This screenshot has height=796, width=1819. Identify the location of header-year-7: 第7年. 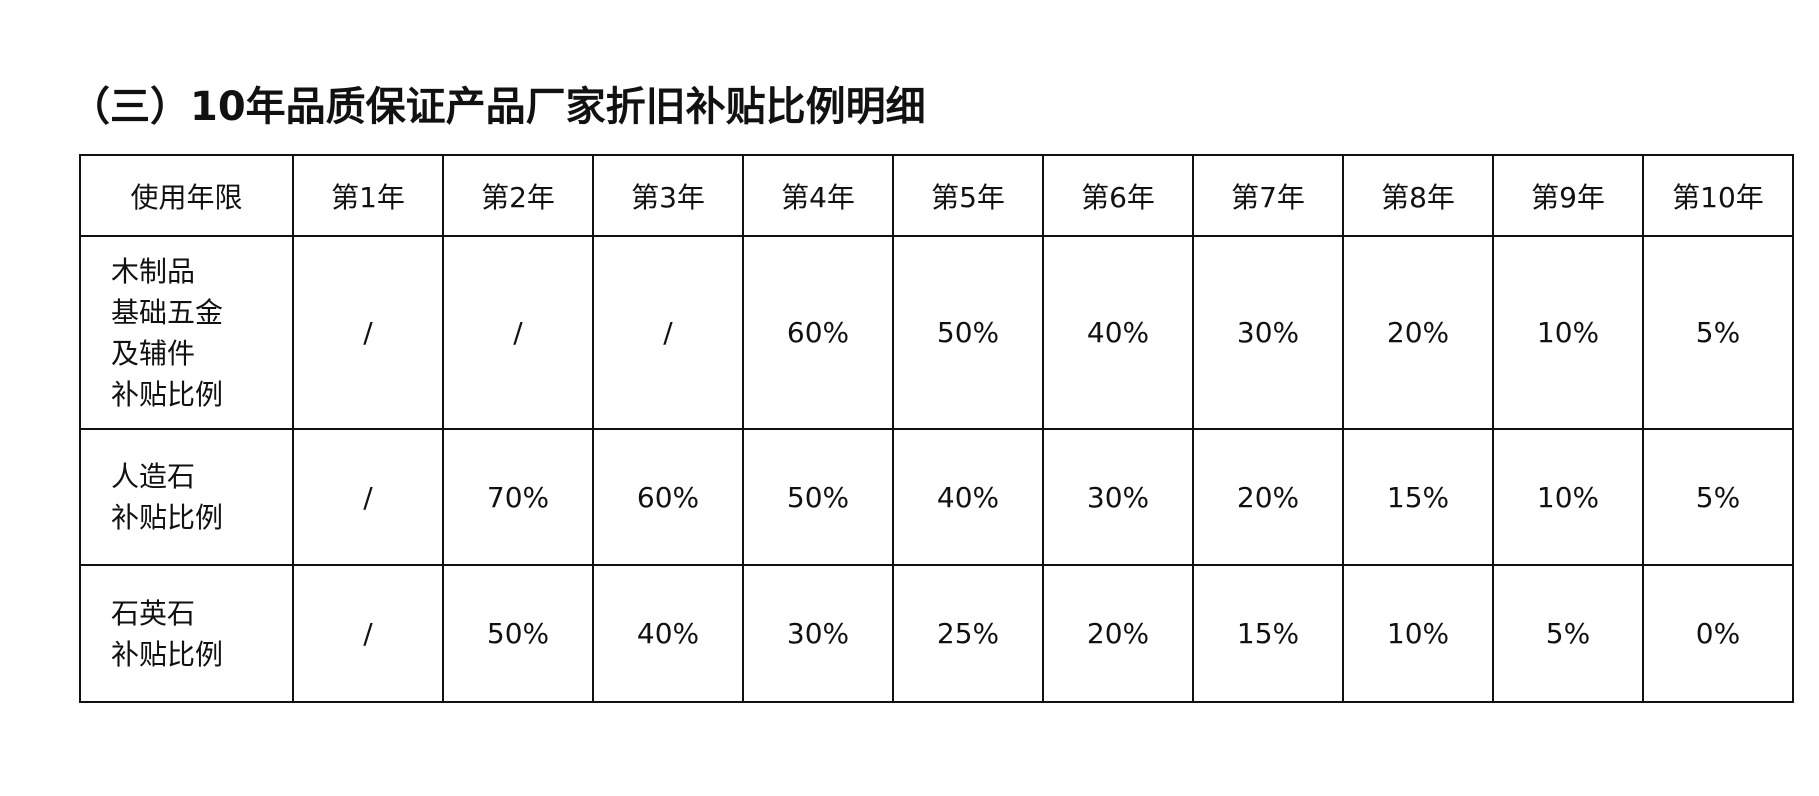
(1268, 195).